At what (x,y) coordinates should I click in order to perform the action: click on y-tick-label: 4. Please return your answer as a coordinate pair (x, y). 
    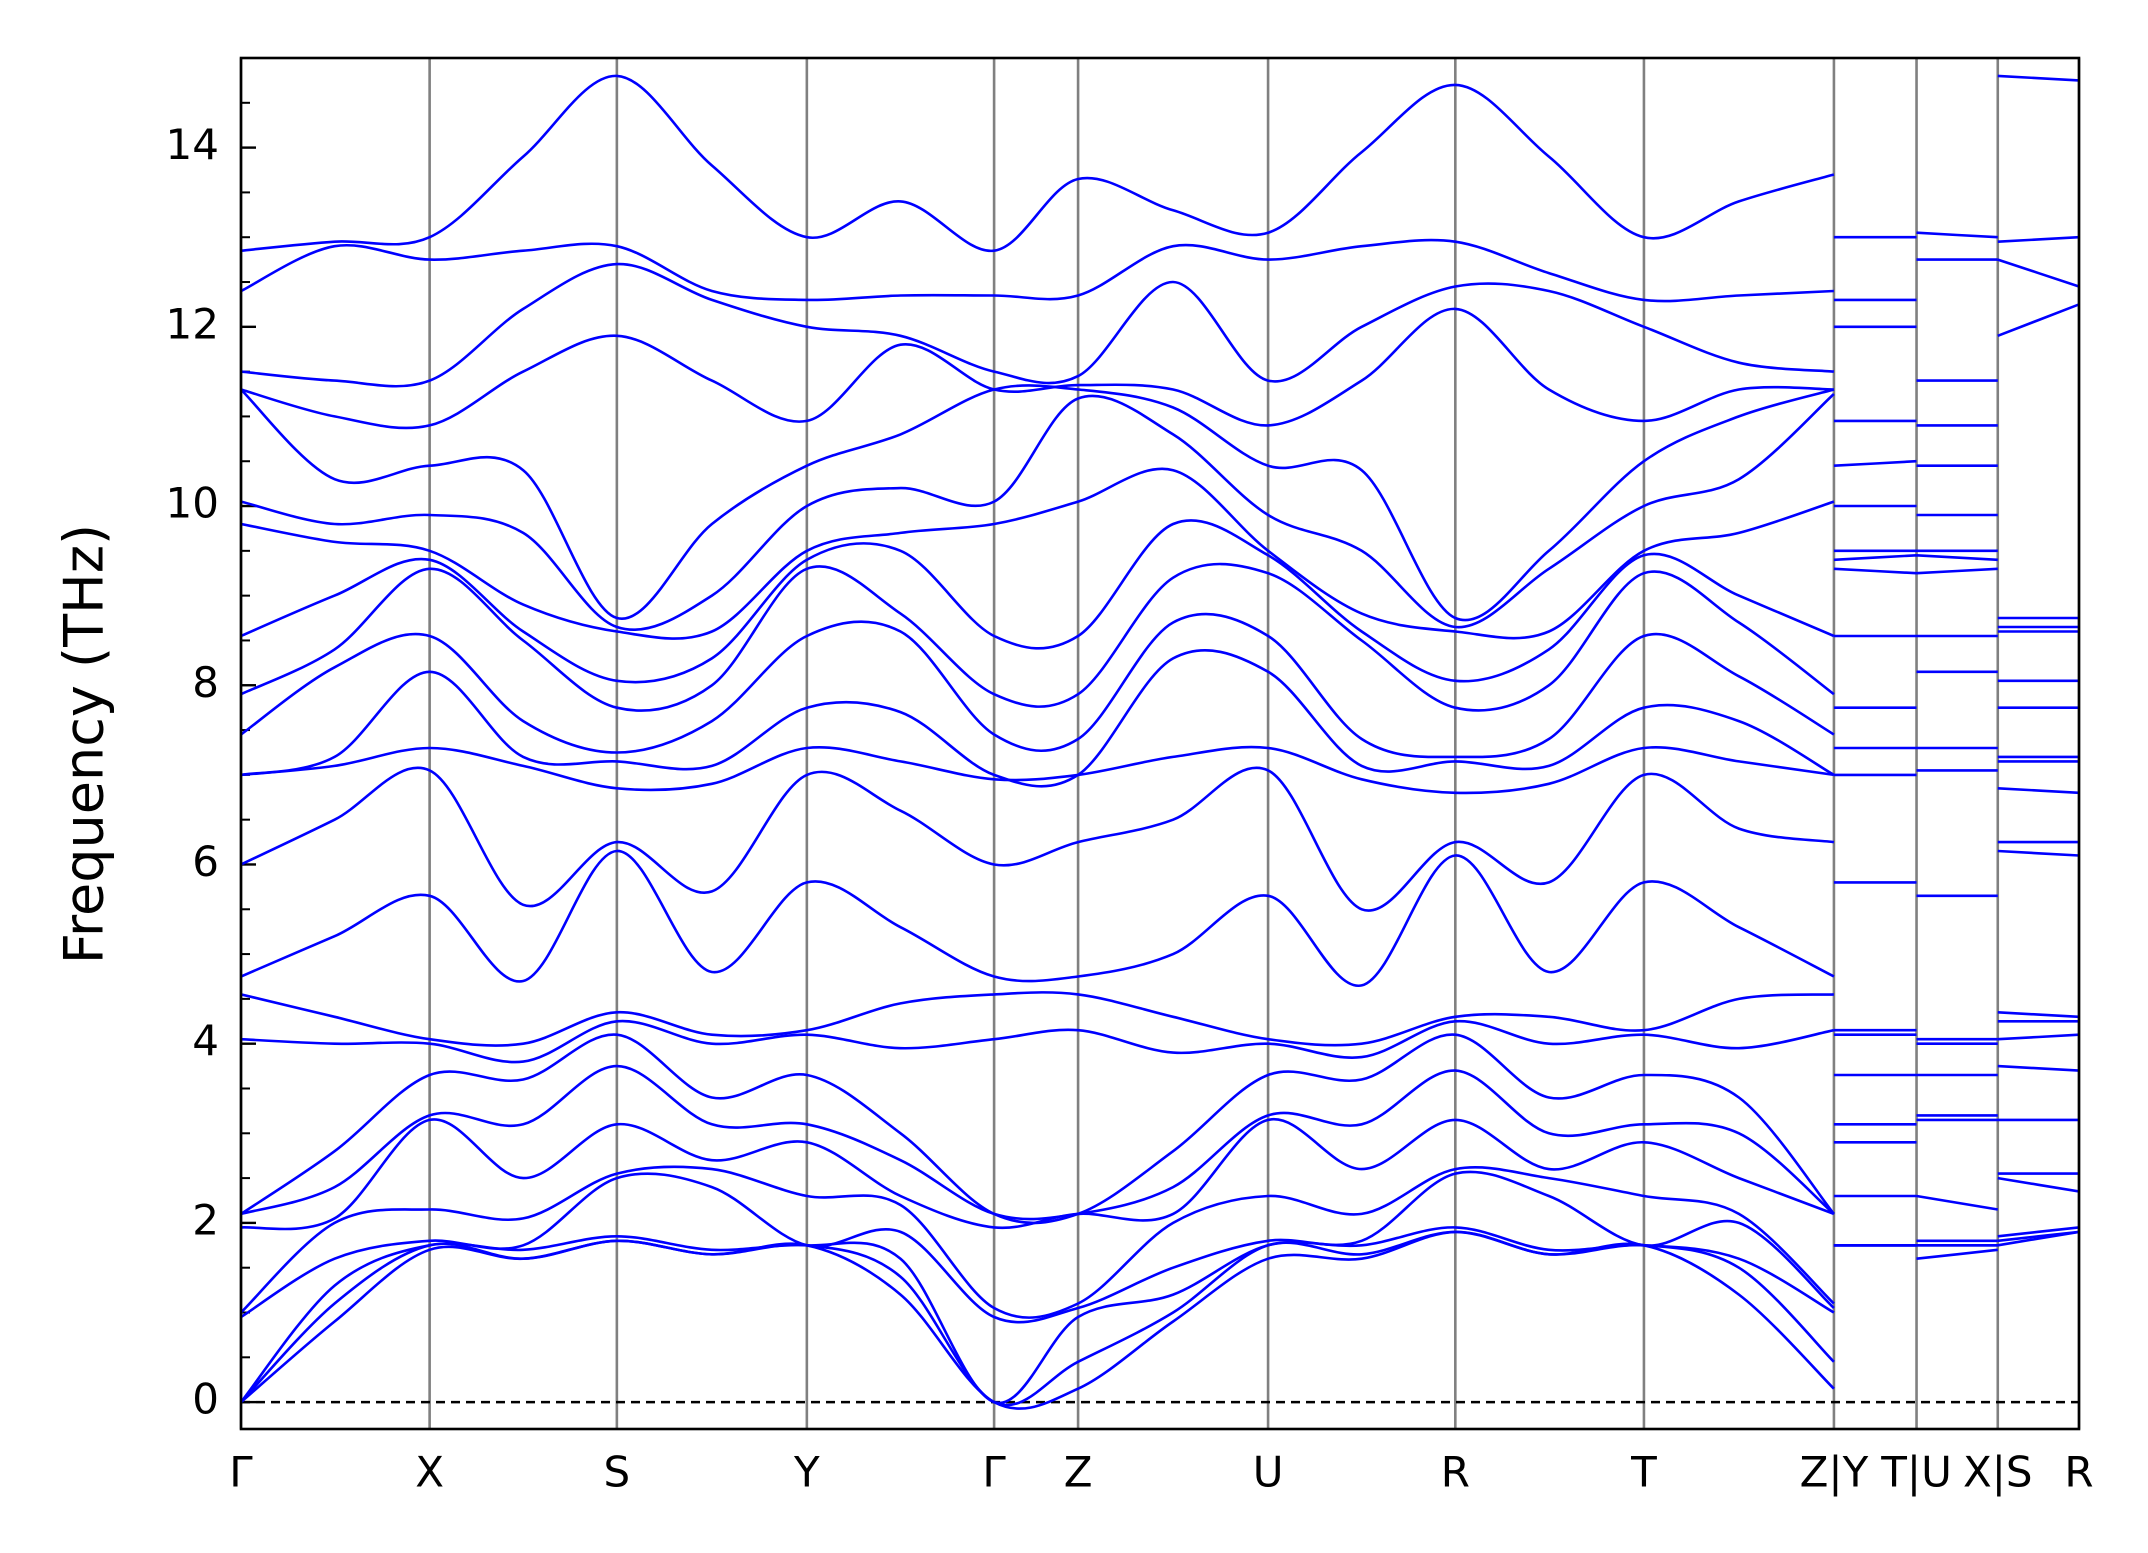
    Looking at the image, I should click on (205, 1040).